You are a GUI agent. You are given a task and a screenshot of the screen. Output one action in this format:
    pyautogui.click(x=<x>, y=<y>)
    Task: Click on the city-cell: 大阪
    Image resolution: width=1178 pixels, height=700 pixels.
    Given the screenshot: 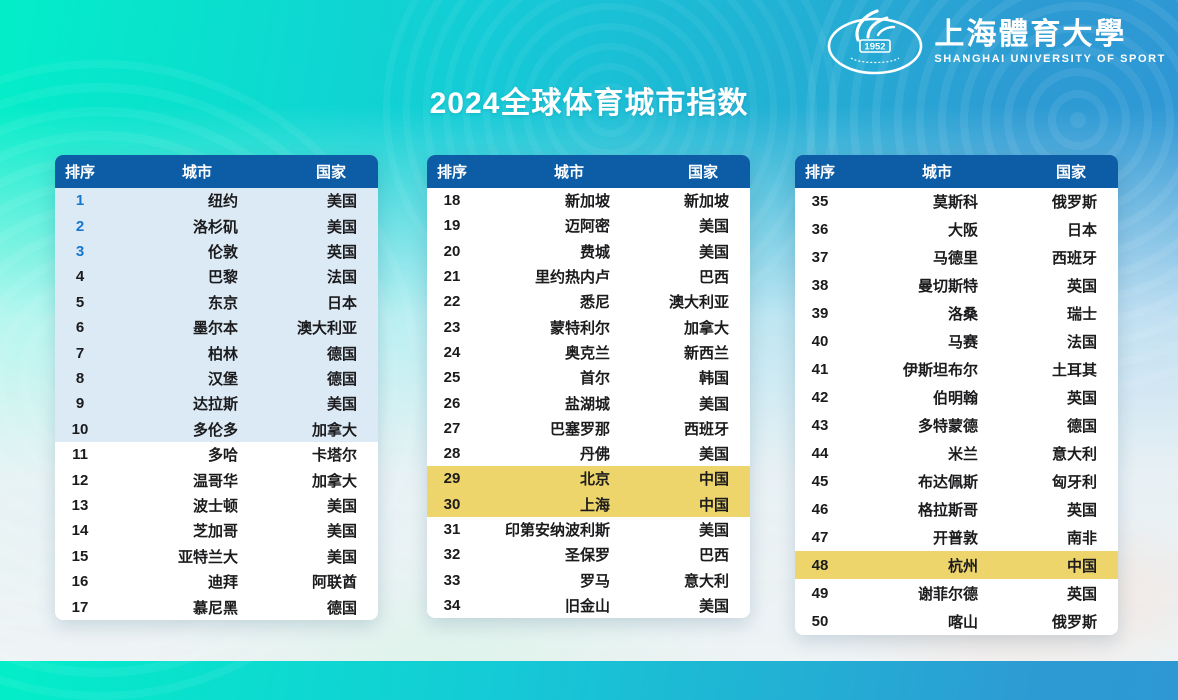 What is the action you would take?
    pyautogui.click(x=962, y=231)
    